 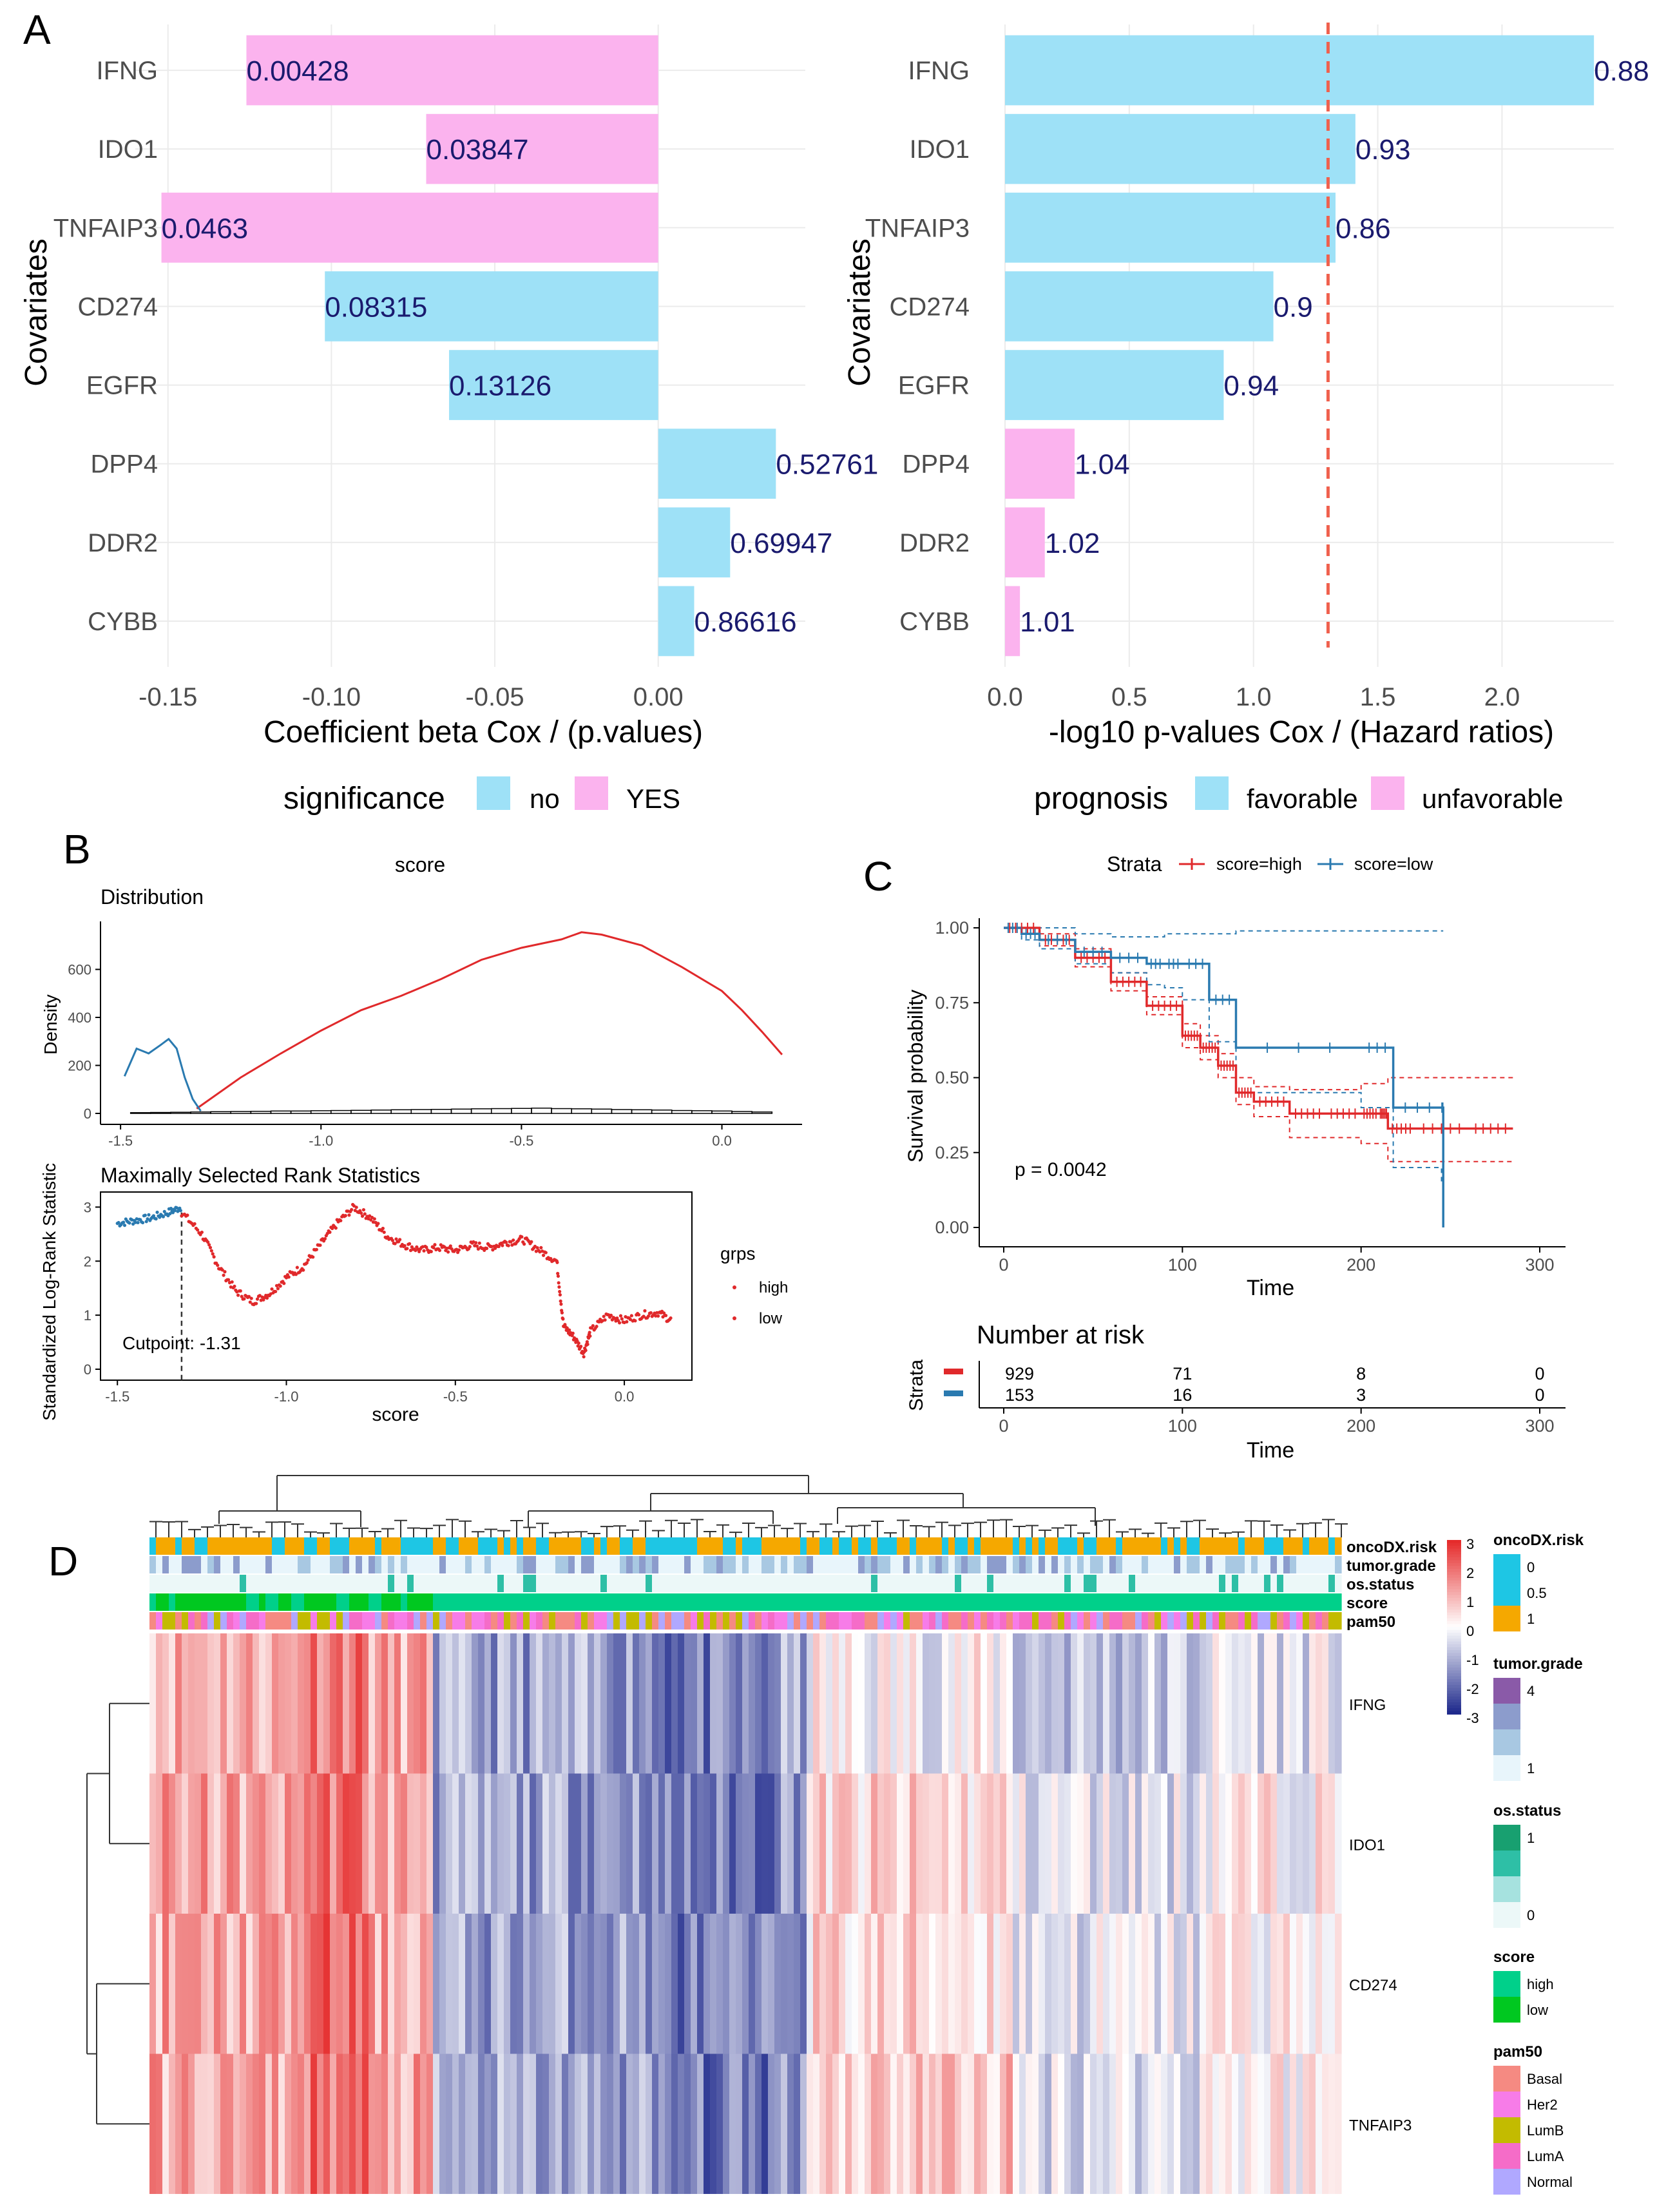 I want to click on c-ylabel: Survival probability, so click(x=915, y=1076).